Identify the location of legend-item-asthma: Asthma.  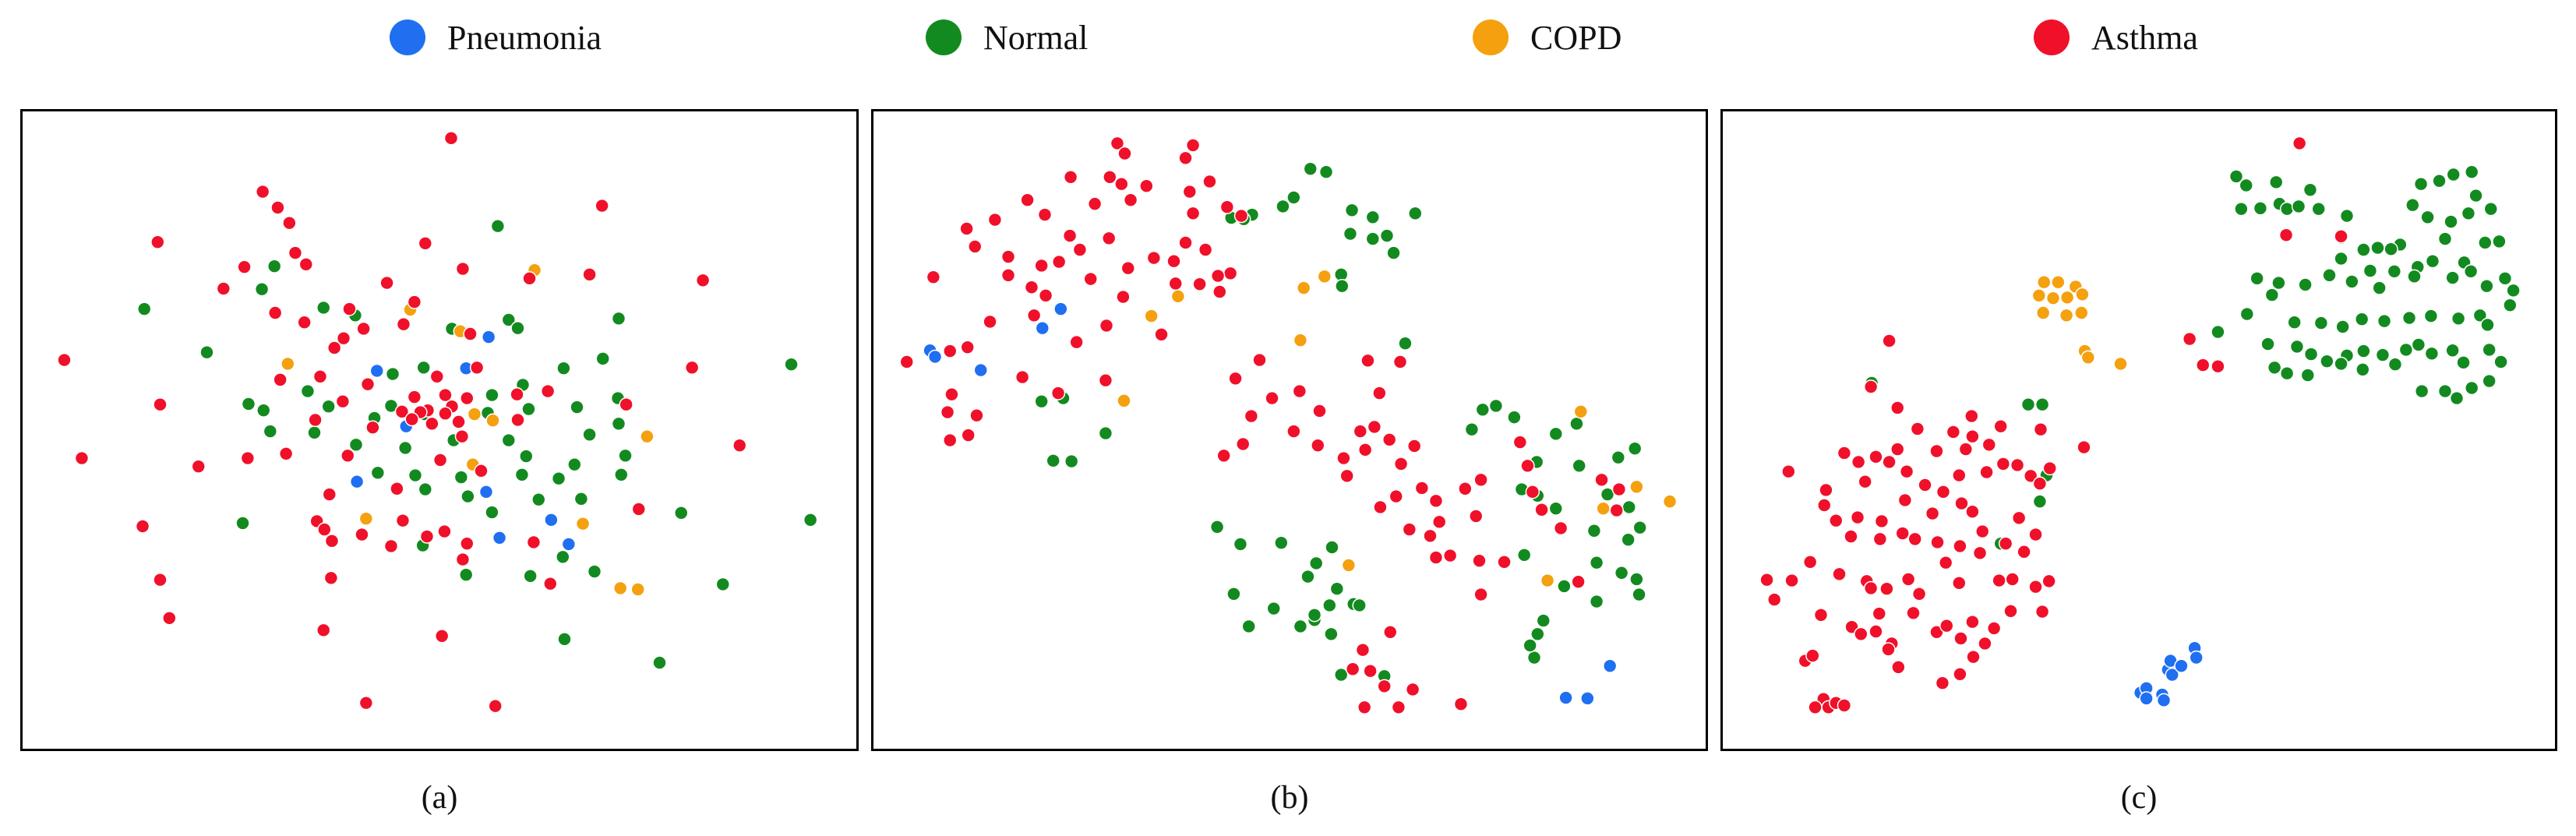
(2116, 37).